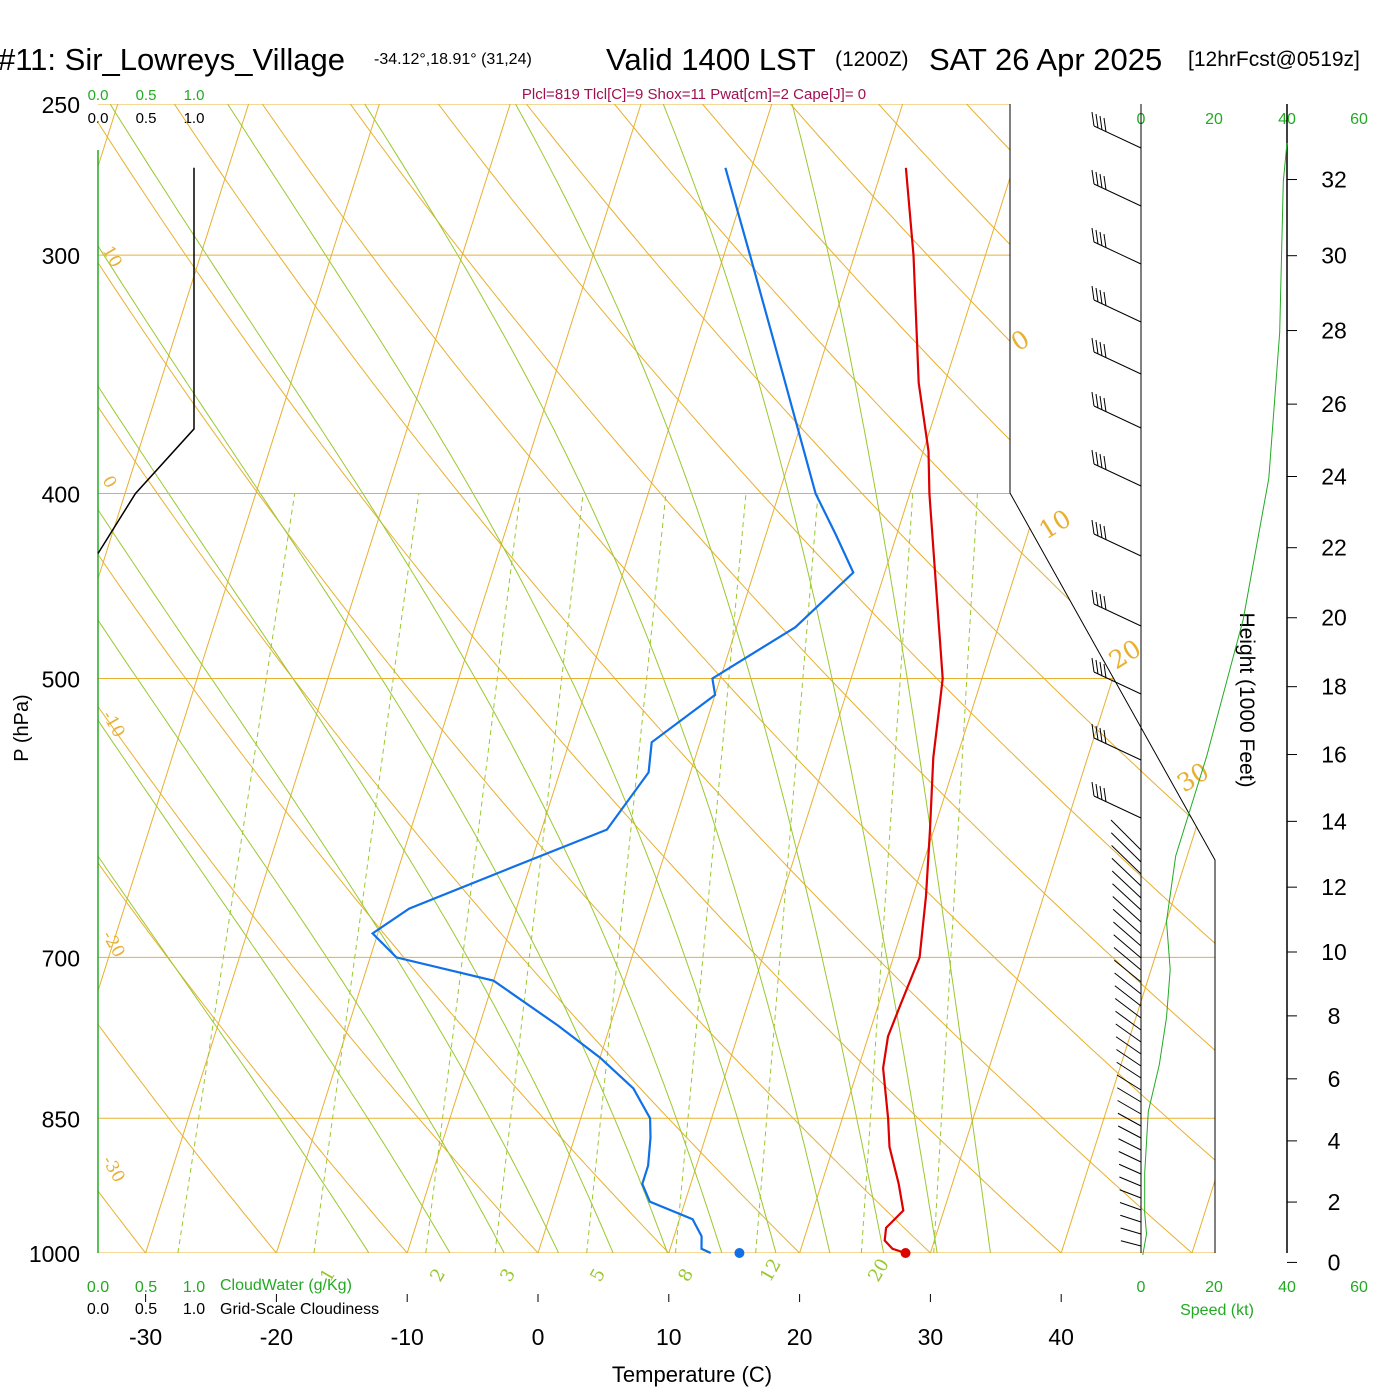  I want to click on isotherm-left-label: 0, so click(109, 482).